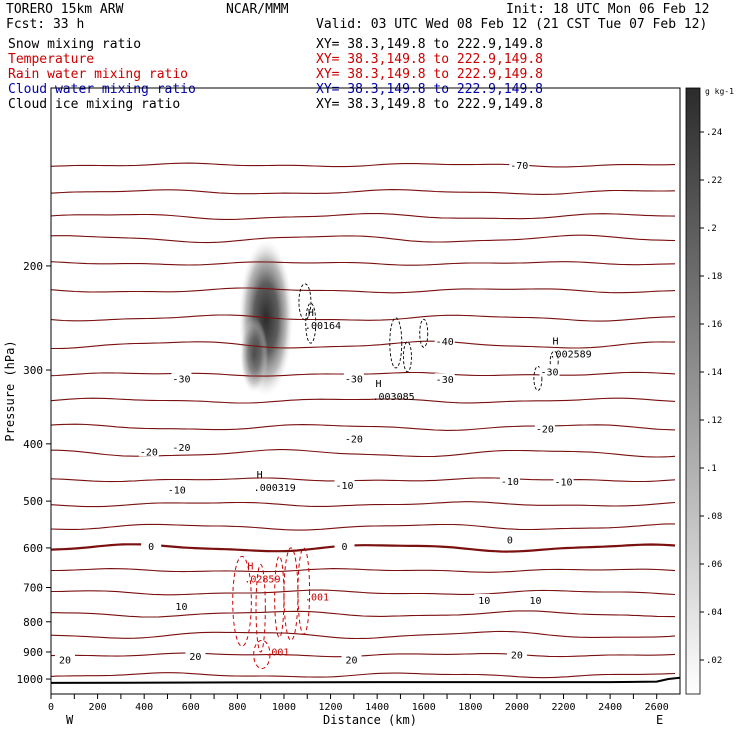 The width and height of the screenshot is (740, 740). What do you see at coordinates (711, 469) in the screenshot?
I see `colorbar-tick-label: .1` at bounding box center [711, 469].